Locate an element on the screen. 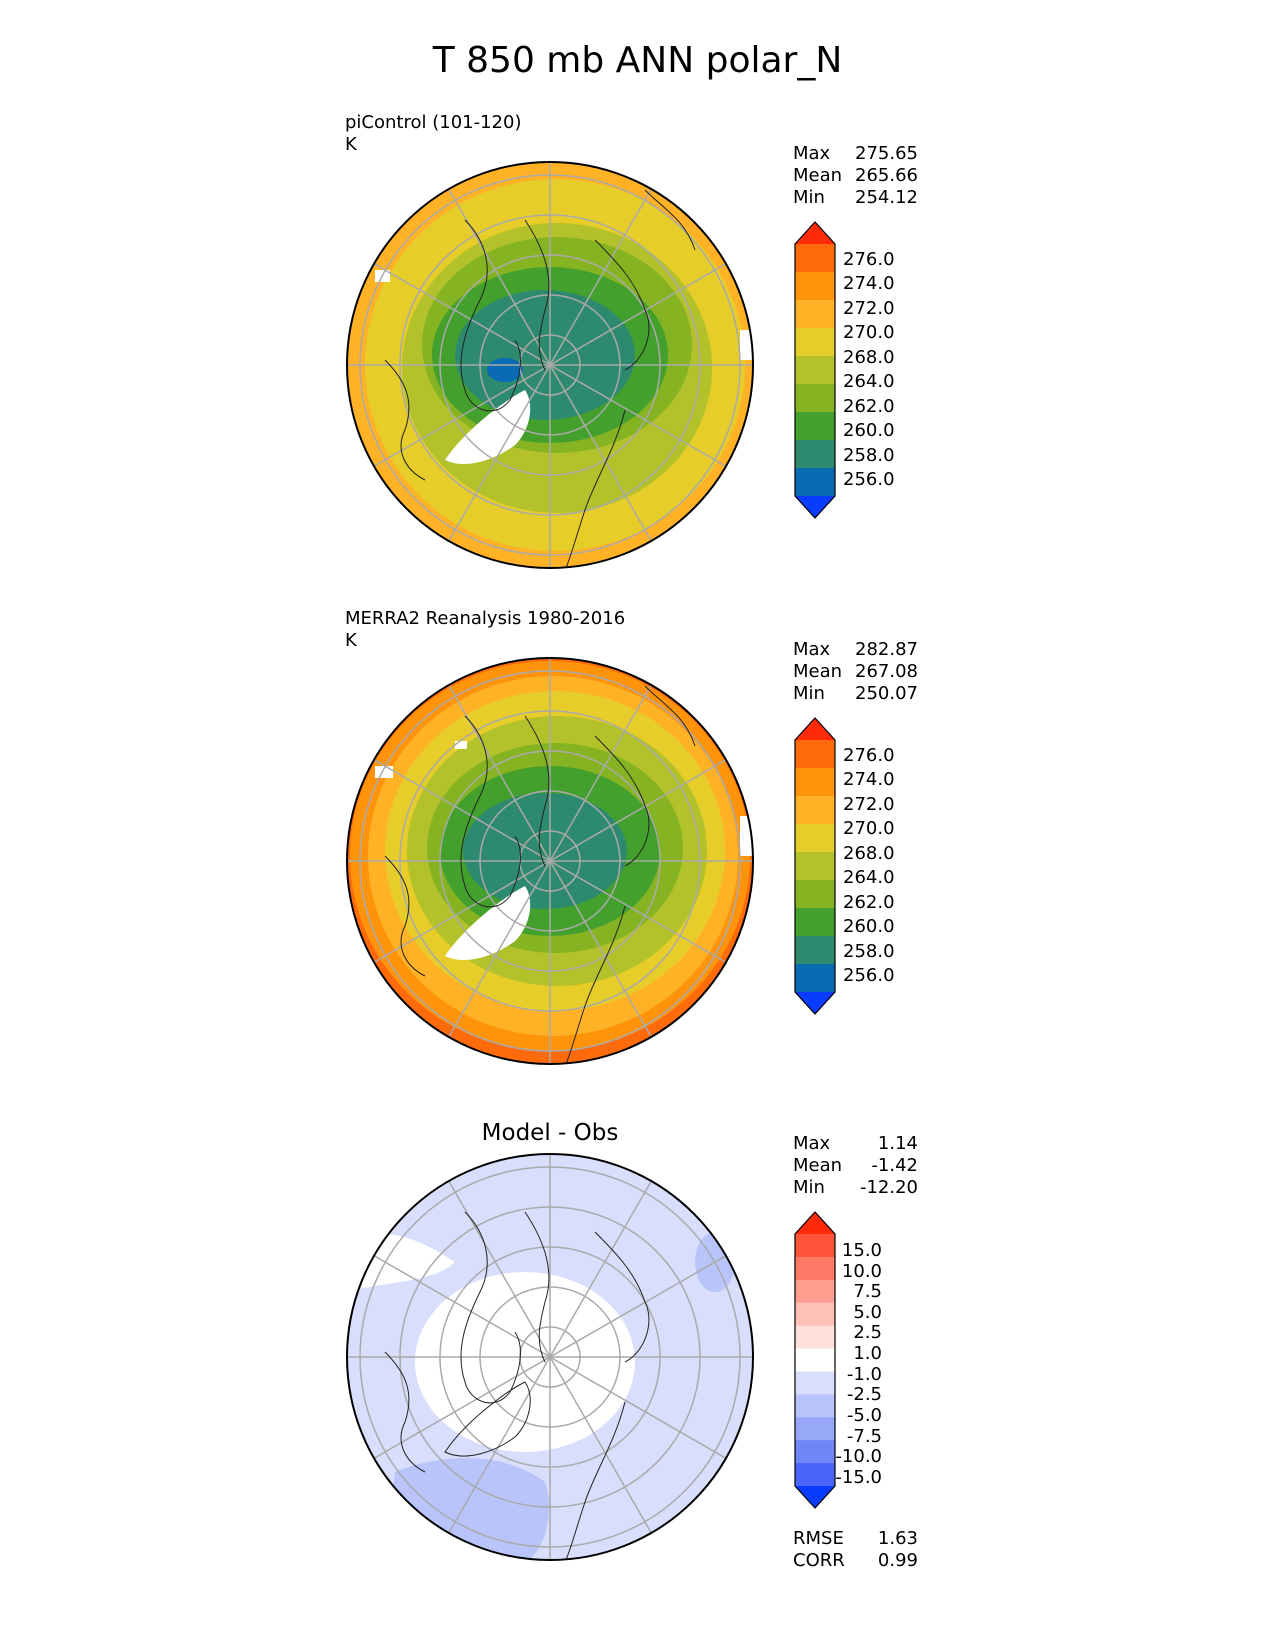  diff-tick: 1.0 is located at coordinates (867, 1353).